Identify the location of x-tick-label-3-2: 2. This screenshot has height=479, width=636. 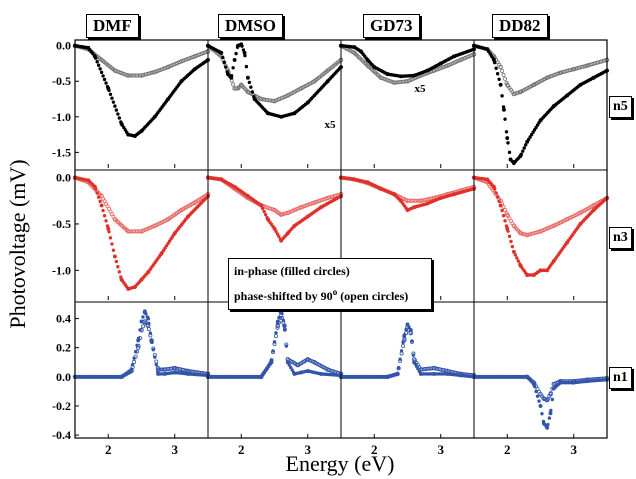
(507, 449).